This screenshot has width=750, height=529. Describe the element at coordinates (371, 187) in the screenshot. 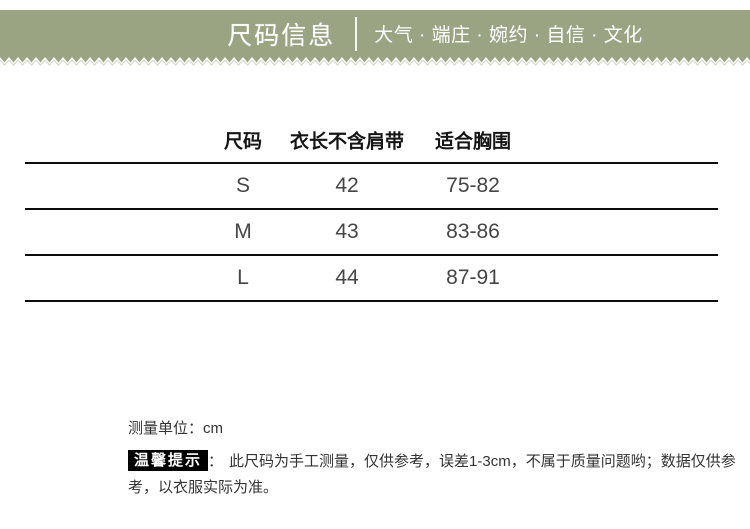

I see `table-row: S 42 75-82` at that location.